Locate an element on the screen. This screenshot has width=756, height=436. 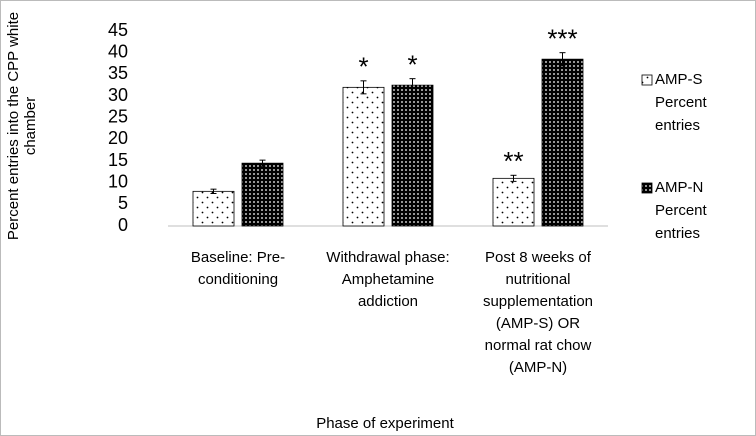
legend-label: AMP-S Percent entries is located at coordinates (681, 102).